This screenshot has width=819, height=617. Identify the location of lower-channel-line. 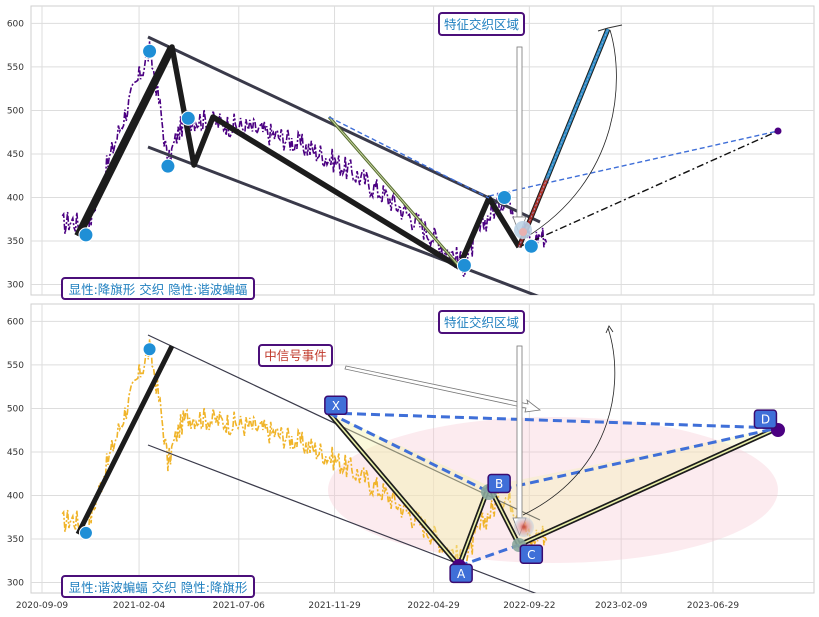
(343, 220).